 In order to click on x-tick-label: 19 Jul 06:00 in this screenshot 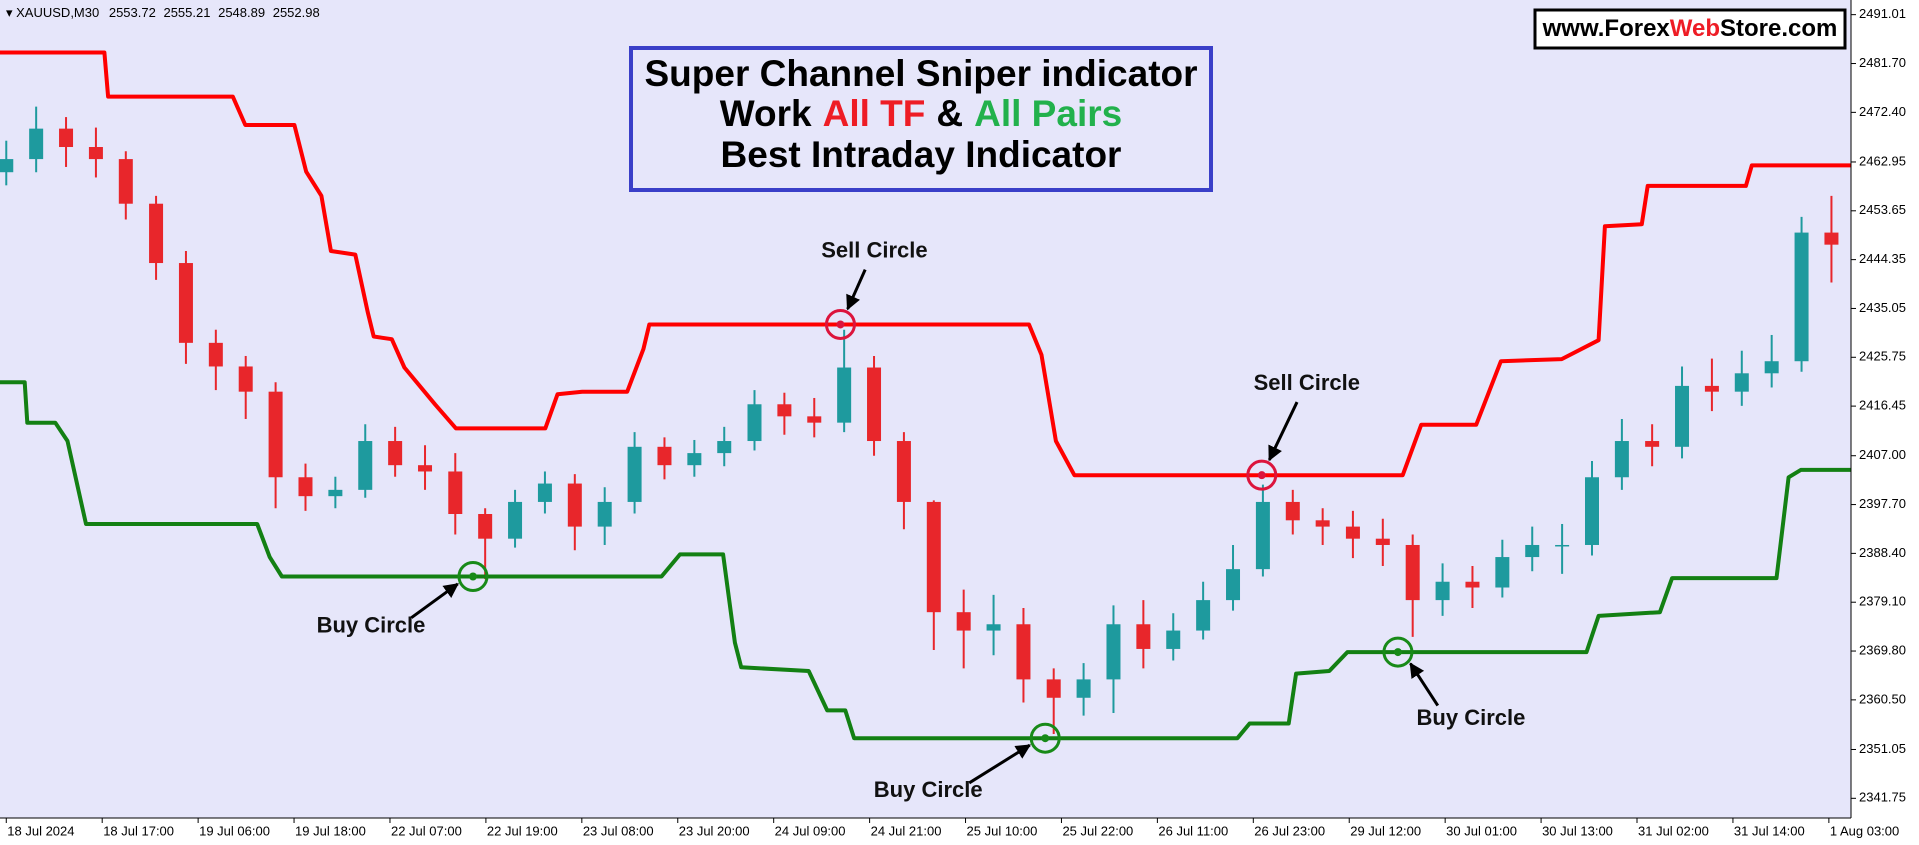, I will do `click(234, 830)`.